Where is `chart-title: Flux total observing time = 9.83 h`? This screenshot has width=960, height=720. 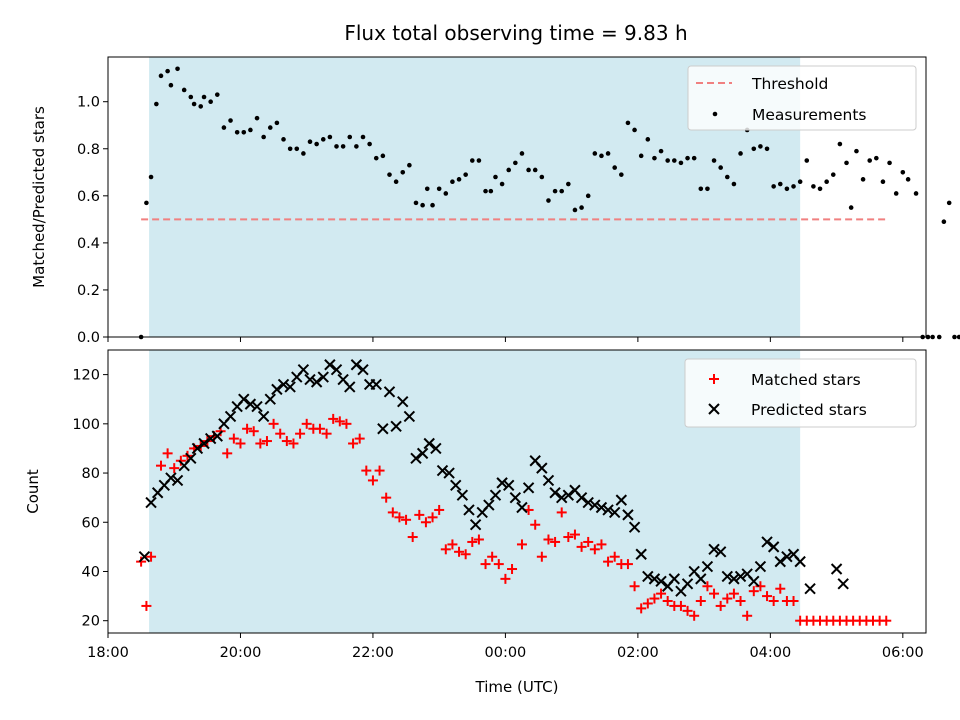 chart-title: Flux total observing time = 9.83 h is located at coordinates (515, 33).